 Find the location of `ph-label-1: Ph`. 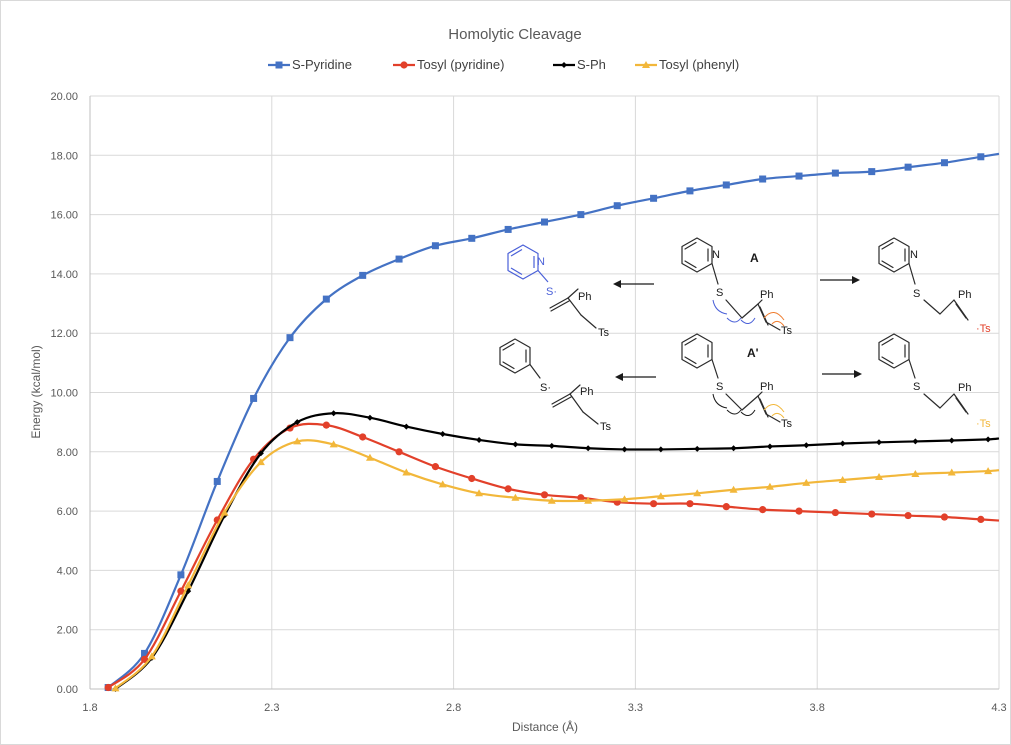

ph-label-1: Ph is located at coordinates (584, 297).